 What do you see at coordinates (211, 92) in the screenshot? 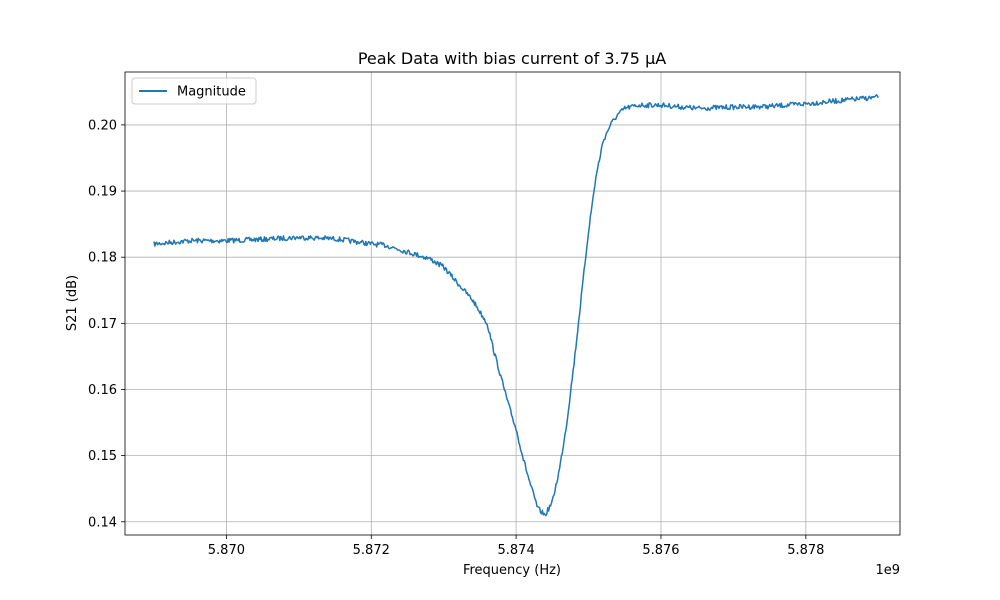
I see `legend-label-magnitude: Magnitude` at bounding box center [211, 92].